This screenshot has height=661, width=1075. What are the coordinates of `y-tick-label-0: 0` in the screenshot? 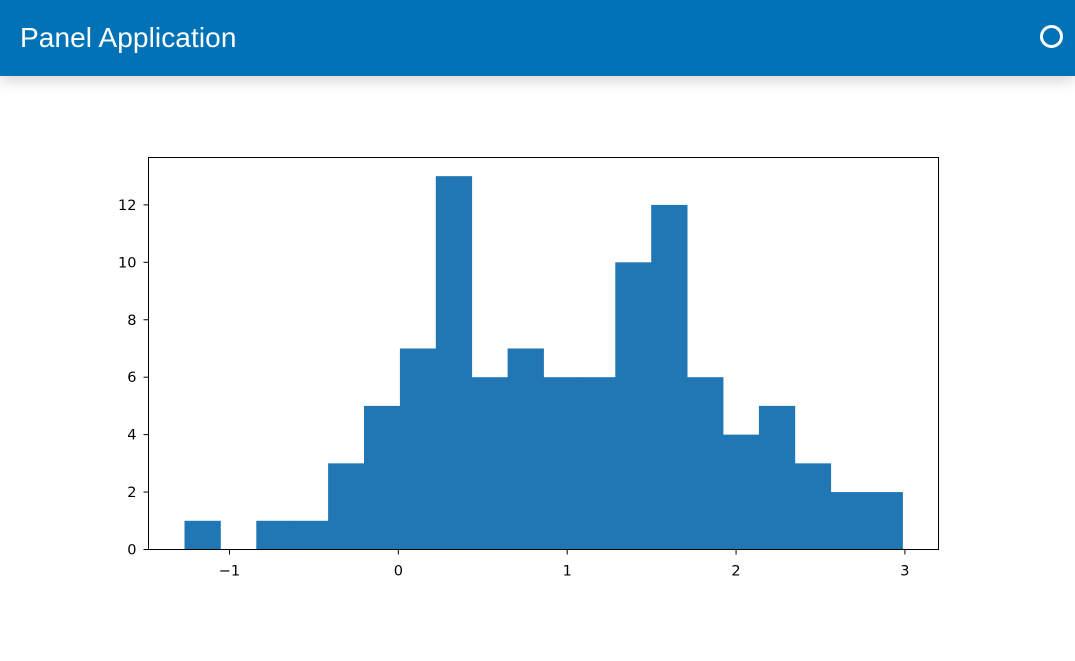 It's located at (131, 551).